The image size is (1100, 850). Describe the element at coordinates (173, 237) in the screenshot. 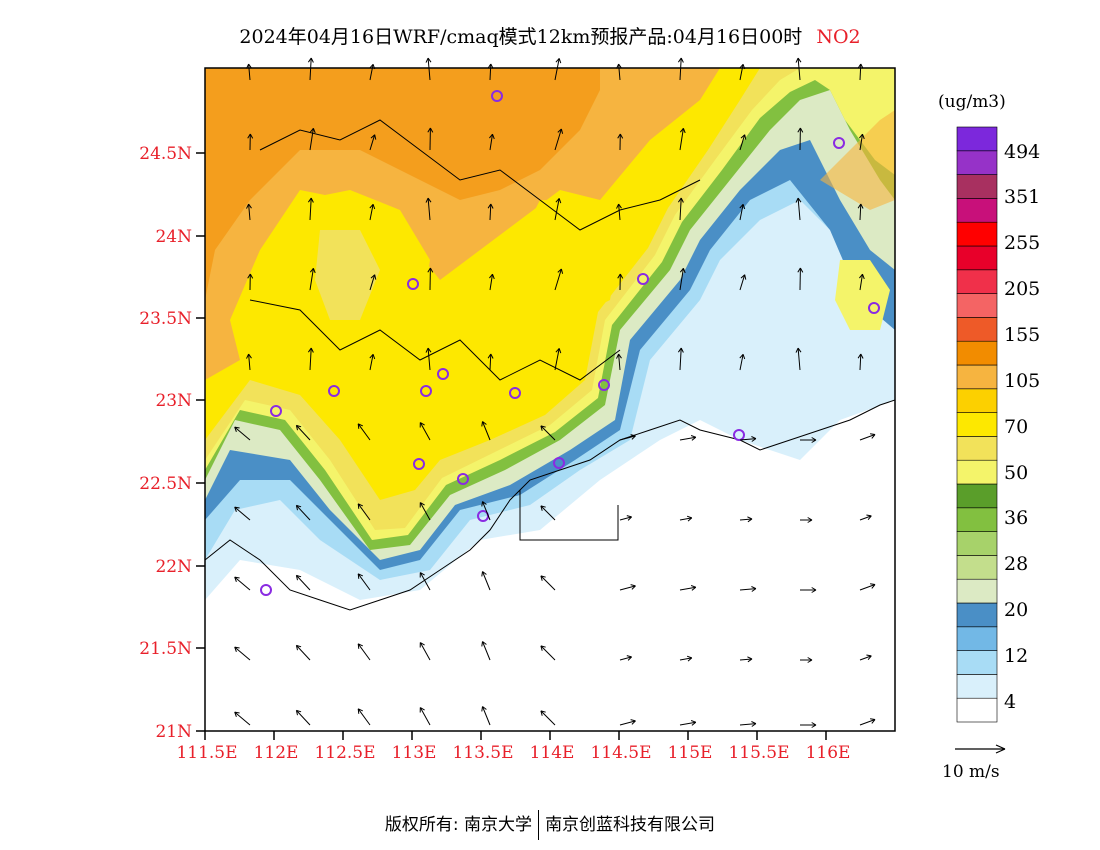

I see `lat-label: 24N` at that location.